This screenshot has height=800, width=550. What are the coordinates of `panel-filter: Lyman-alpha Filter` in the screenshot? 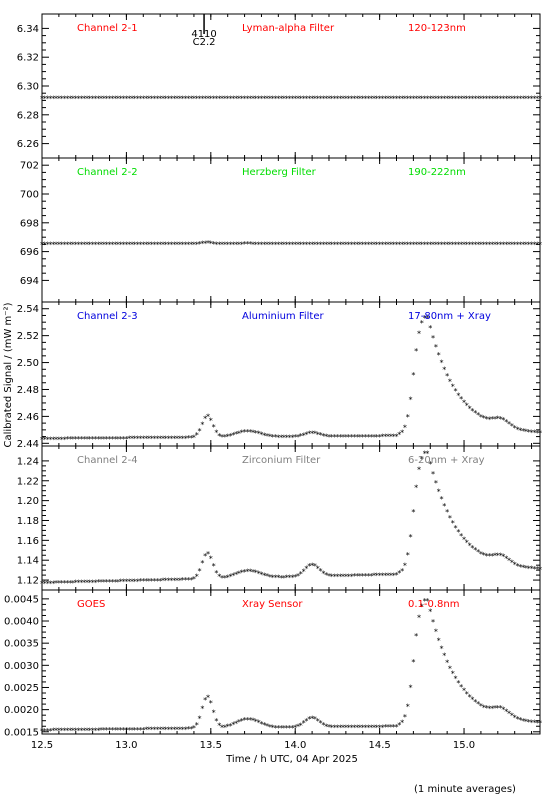 It's located at (288, 28).